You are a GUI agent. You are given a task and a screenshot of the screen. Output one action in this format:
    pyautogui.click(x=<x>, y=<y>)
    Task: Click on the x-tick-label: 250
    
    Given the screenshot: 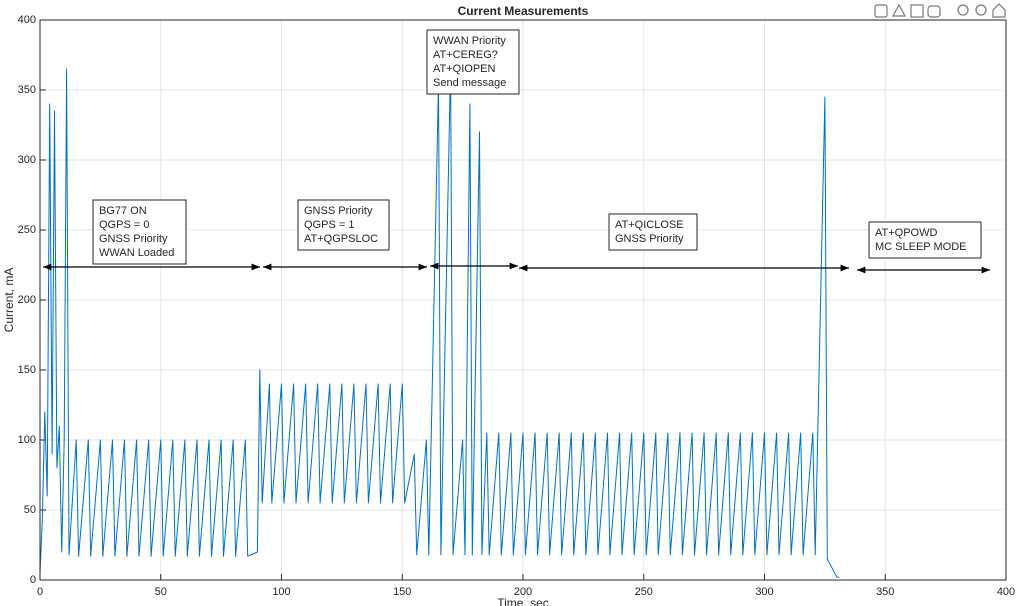 What is the action you would take?
    pyautogui.click(x=644, y=592)
    